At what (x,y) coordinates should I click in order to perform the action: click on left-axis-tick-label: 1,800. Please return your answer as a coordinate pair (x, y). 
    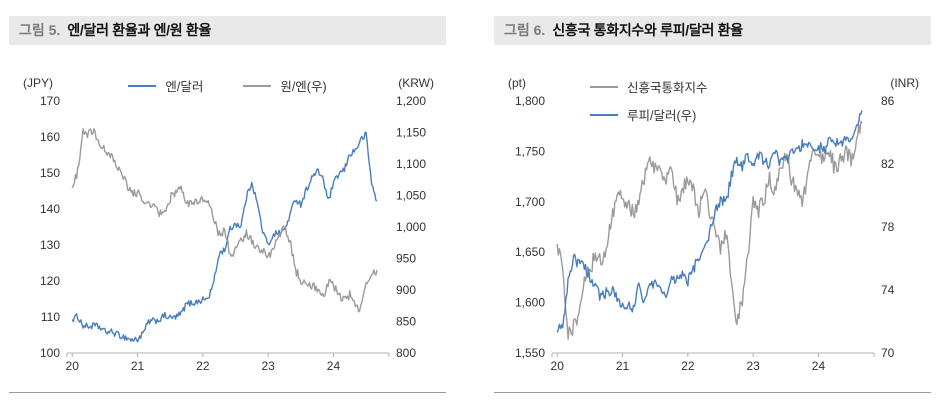
    Looking at the image, I should click on (530, 101).